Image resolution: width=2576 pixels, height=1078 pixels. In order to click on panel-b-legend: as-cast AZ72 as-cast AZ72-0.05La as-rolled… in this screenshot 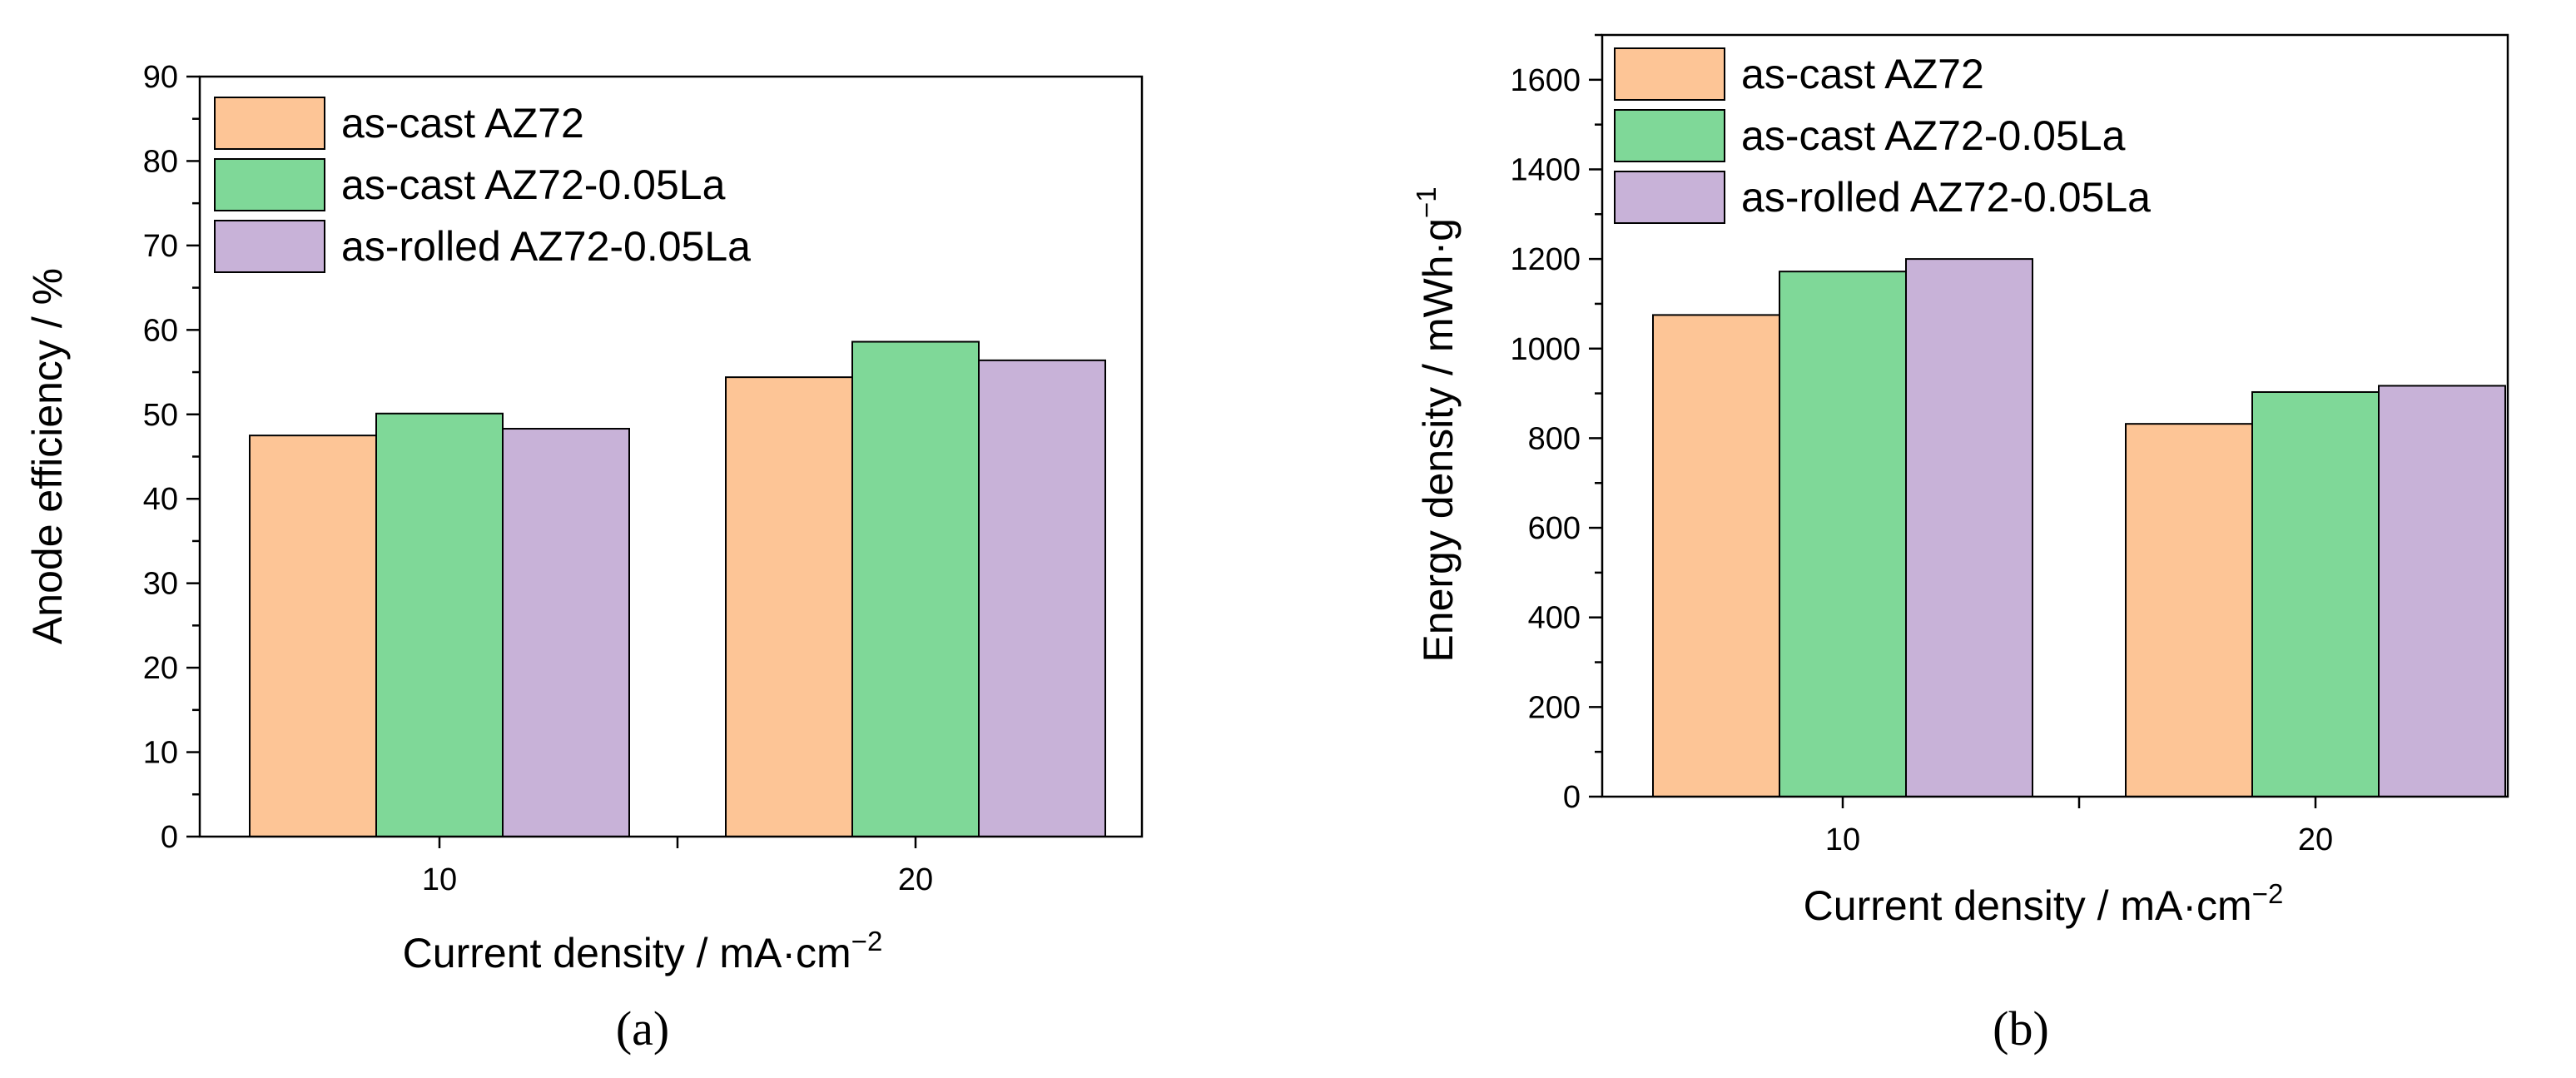, I will do `click(1882, 135)`.